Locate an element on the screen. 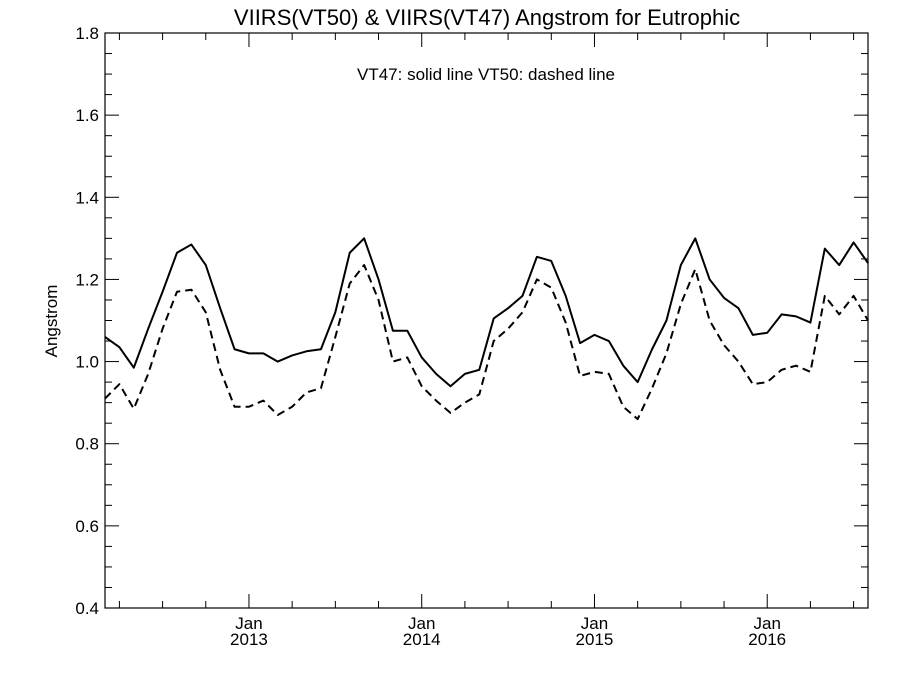 The height and width of the screenshot is (675, 900). y-tick-label: 1.2 is located at coordinates (87, 279).